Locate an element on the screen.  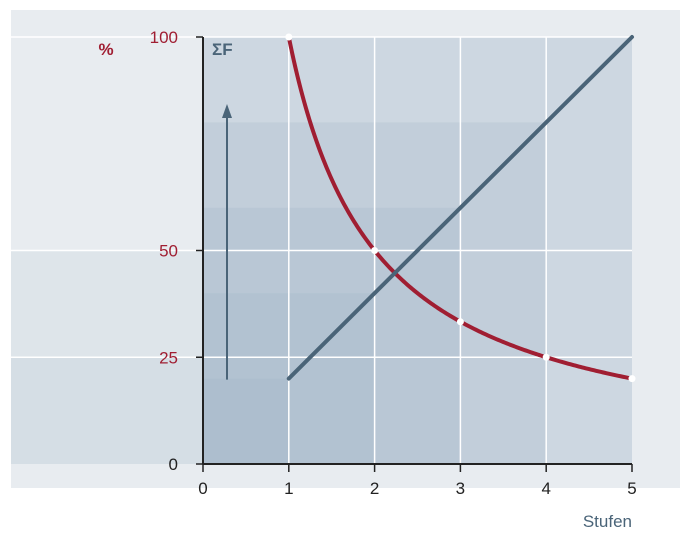
y-tick-label-0: 0 is located at coordinates (173, 464).